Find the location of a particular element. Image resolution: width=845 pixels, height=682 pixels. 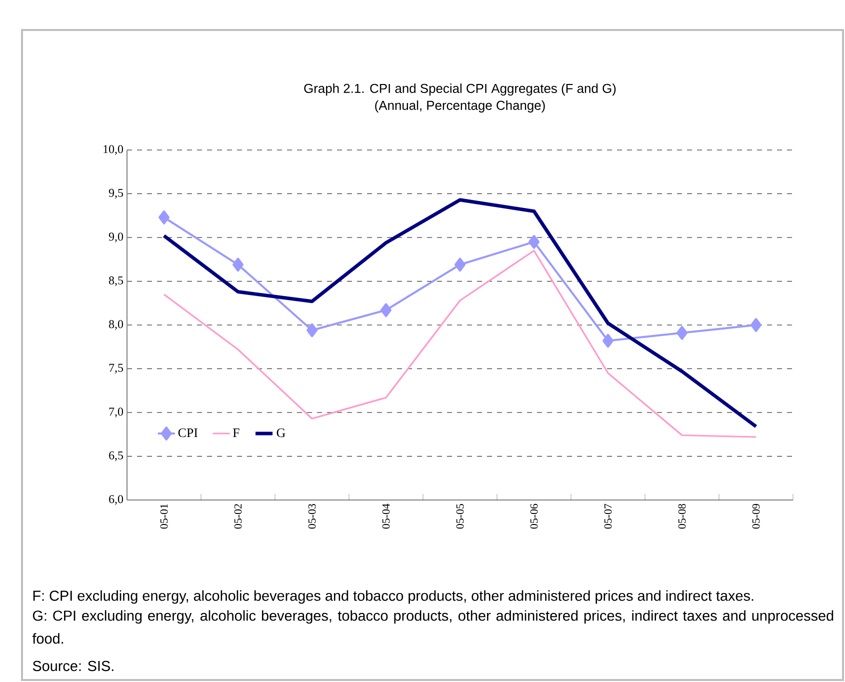

chart-subtitle: (Annual, Percentage Change) is located at coordinates (460, 106).